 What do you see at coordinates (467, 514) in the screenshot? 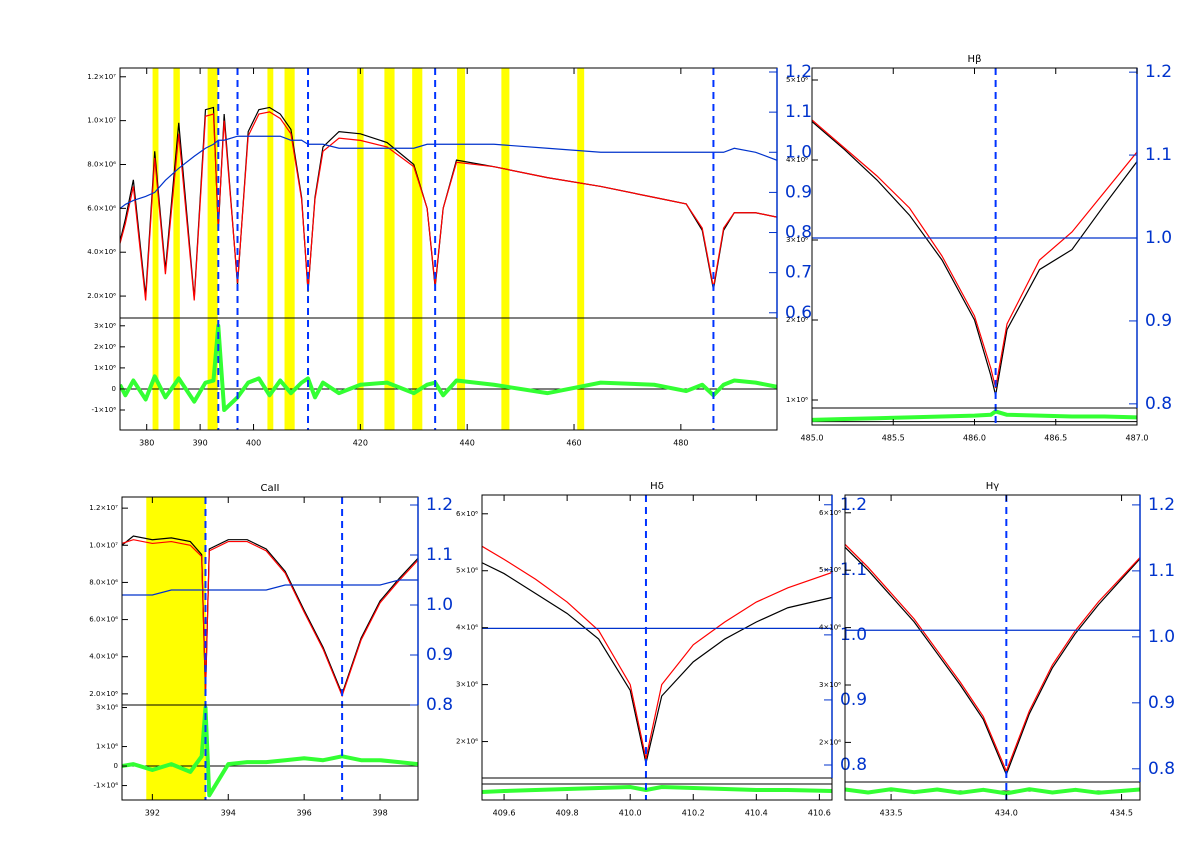
I see `y-tick-label: 6×10⁶` at bounding box center [467, 514].